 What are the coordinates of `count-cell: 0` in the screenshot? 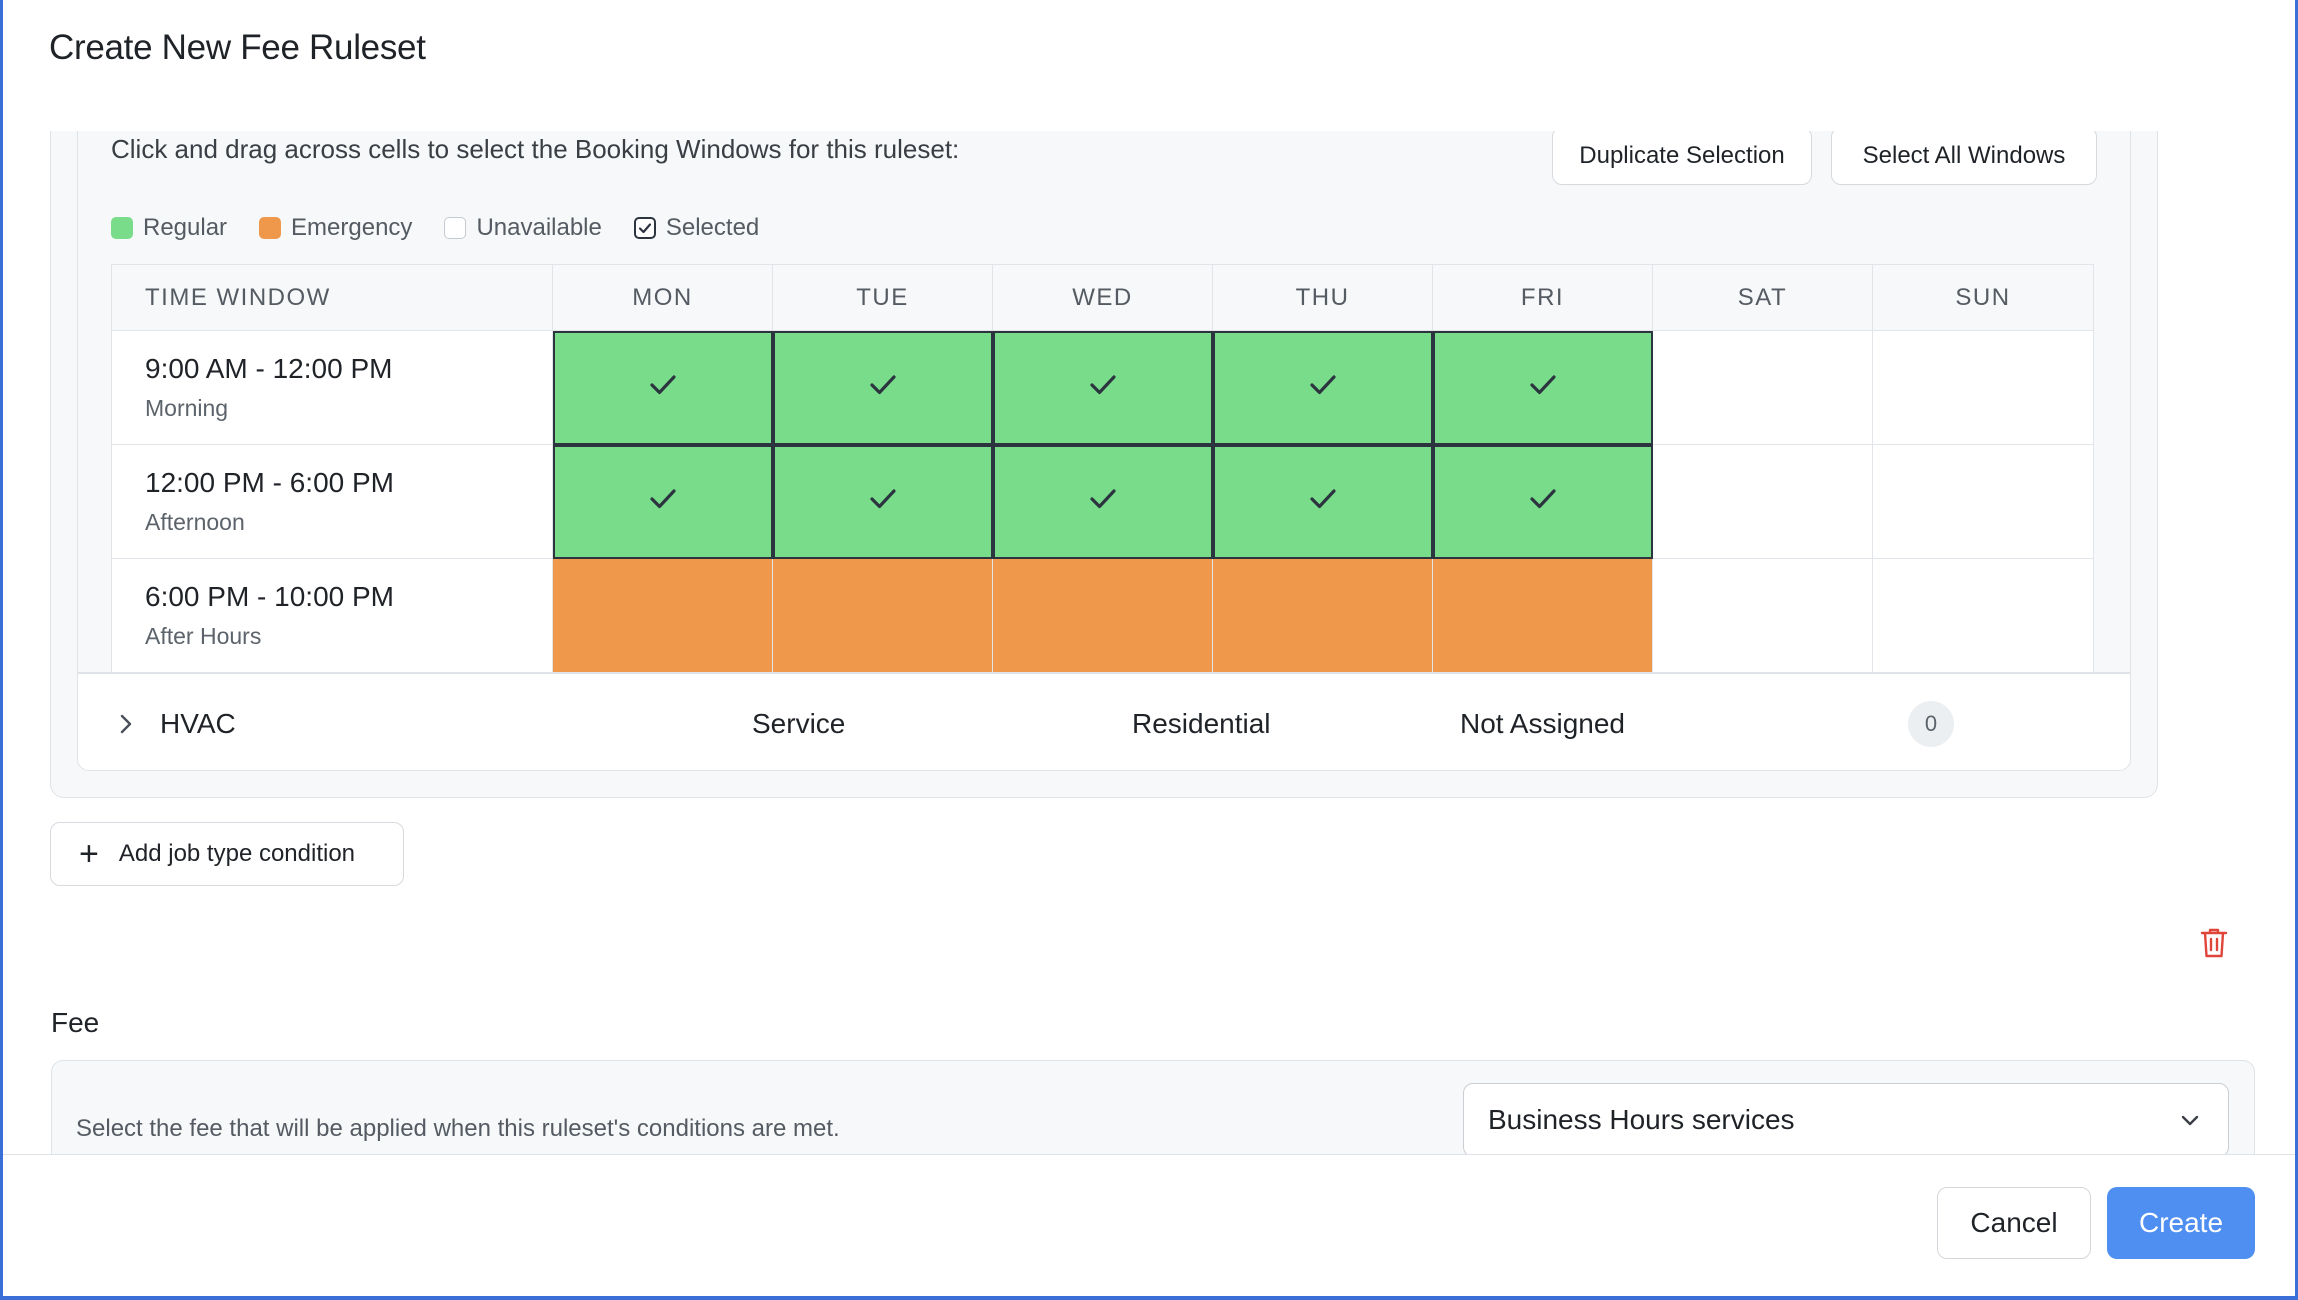 It's located at (1931, 723).